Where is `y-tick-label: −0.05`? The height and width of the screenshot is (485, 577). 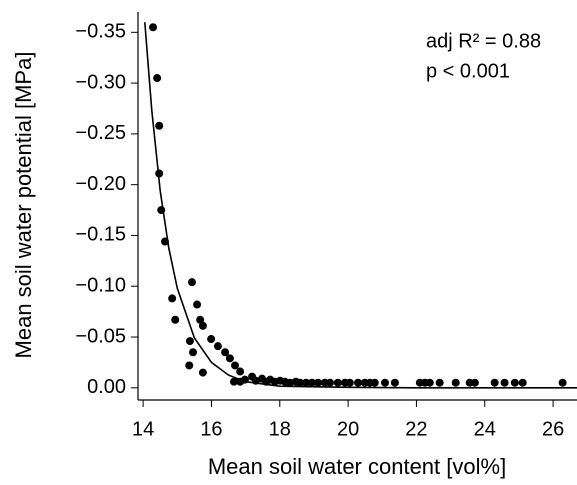 y-tick-label: −0.05 is located at coordinates (100, 336).